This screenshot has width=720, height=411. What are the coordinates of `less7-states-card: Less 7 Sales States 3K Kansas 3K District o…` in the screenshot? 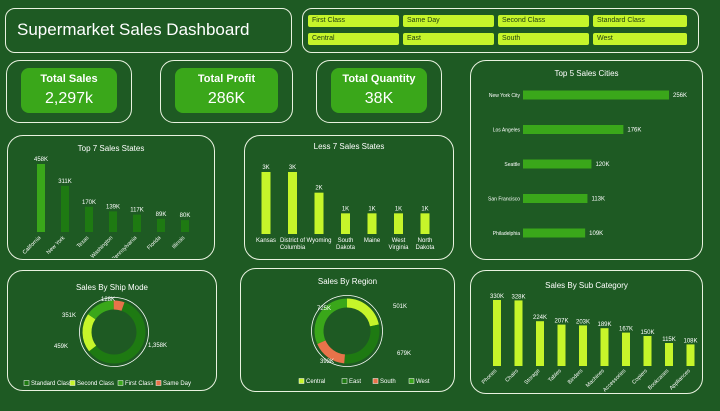 It's located at (349, 197).